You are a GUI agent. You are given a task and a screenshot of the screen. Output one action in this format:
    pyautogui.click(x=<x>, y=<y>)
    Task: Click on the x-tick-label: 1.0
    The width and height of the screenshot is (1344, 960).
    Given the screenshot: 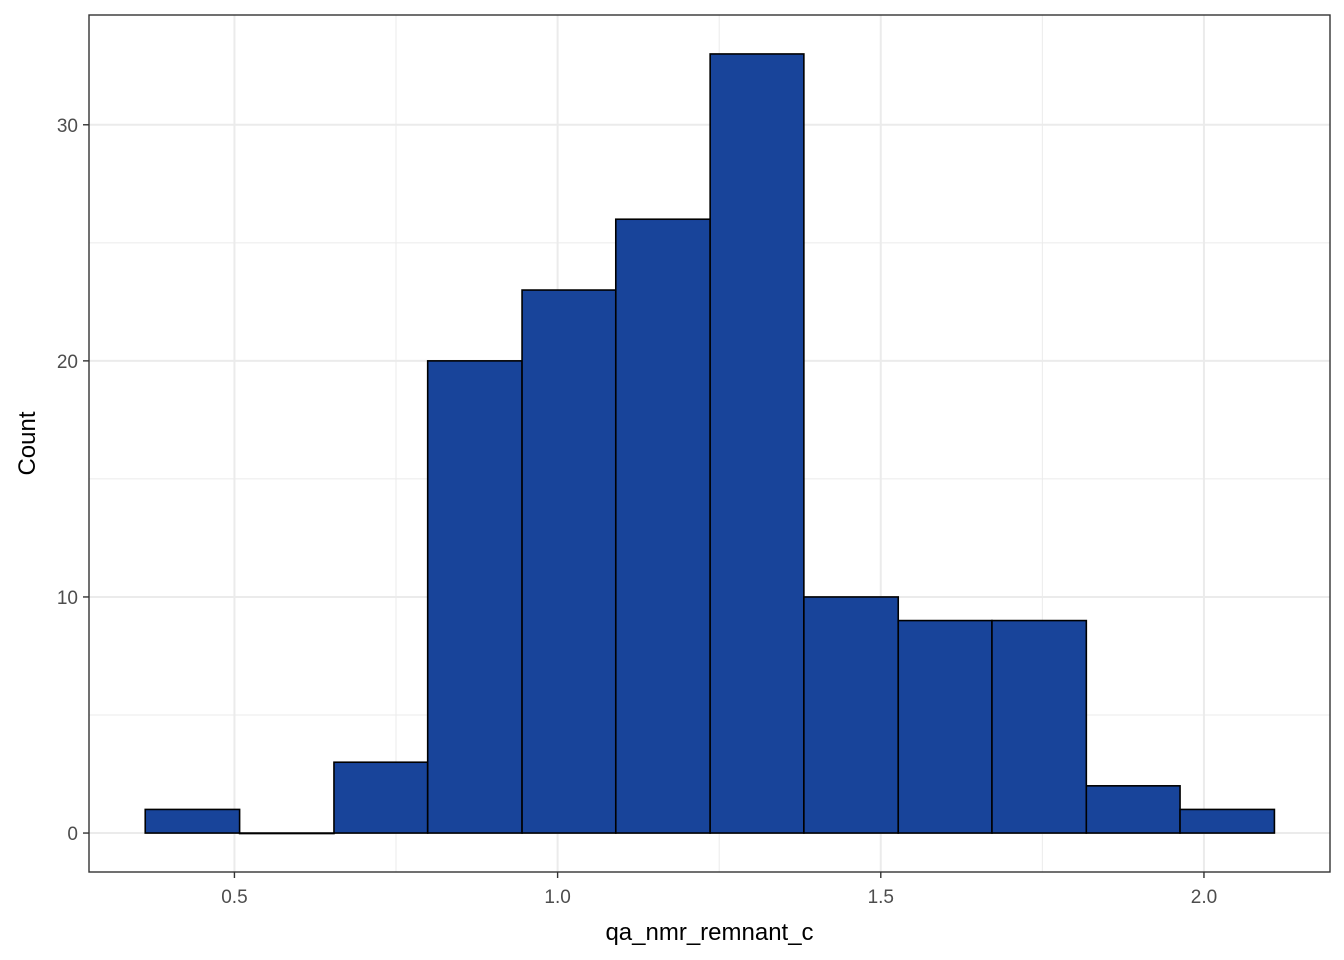 What is the action you would take?
    pyautogui.click(x=557, y=897)
    